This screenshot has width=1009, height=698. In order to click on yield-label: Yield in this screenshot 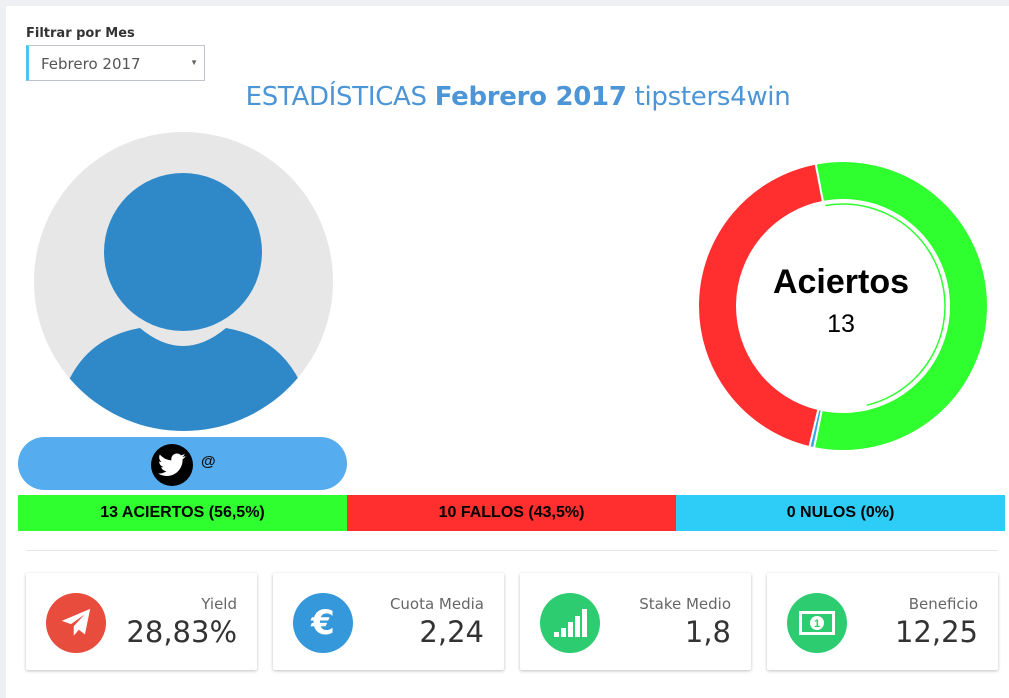, I will do `click(219, 604)`.